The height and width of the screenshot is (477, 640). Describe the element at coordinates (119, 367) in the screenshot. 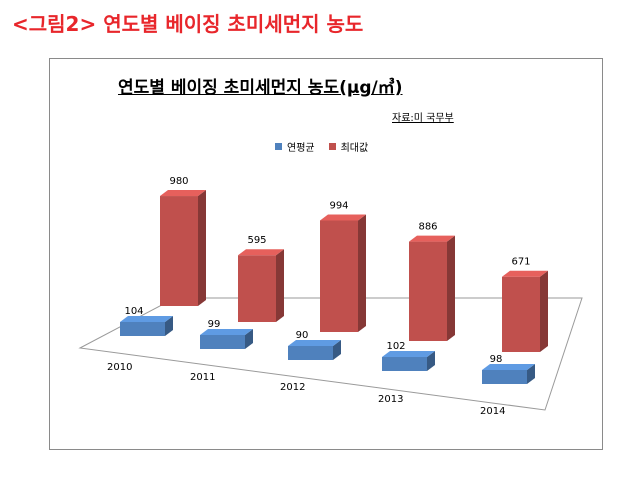

I see `category-label-2010: 2010` at that location.